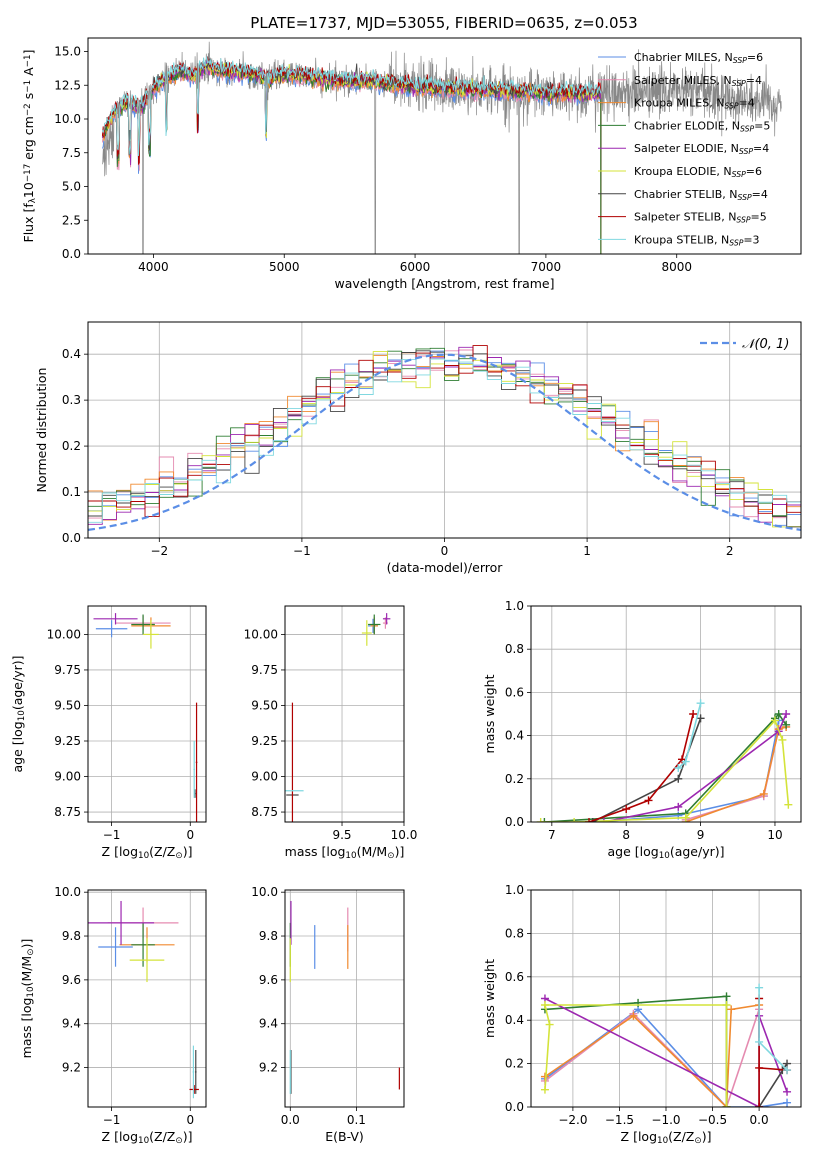 This screenshot has width=819, height=1170. I want to click on y-tick-label: 5.0, so click(71, 187).